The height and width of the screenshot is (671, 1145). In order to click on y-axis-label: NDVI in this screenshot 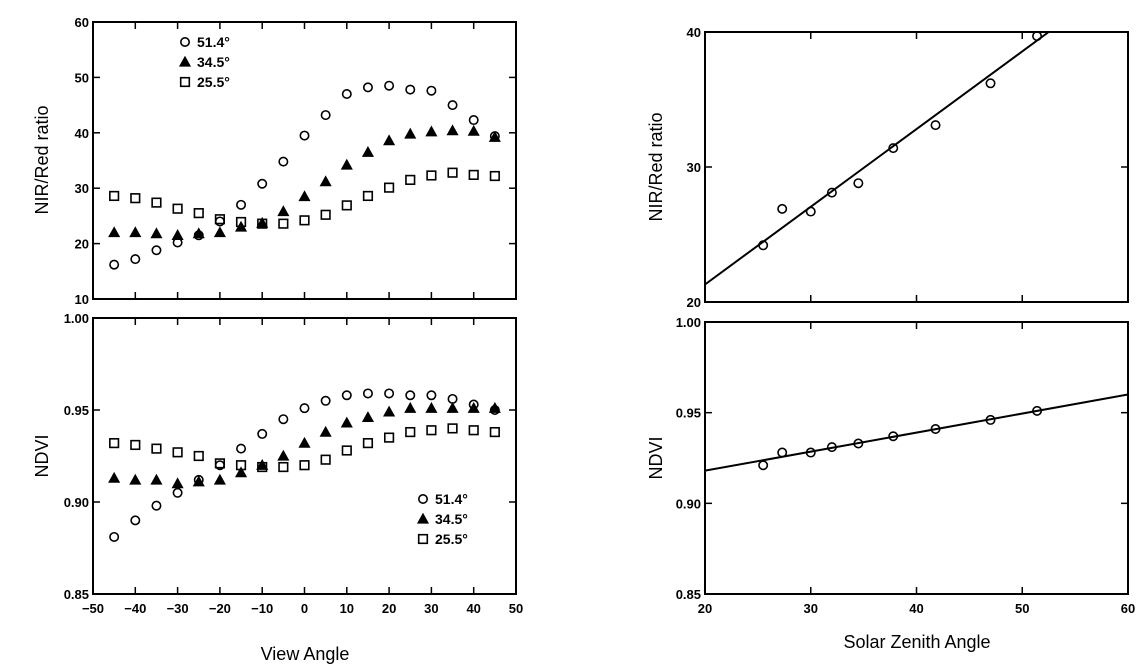, I will do `click(42, 455)`.